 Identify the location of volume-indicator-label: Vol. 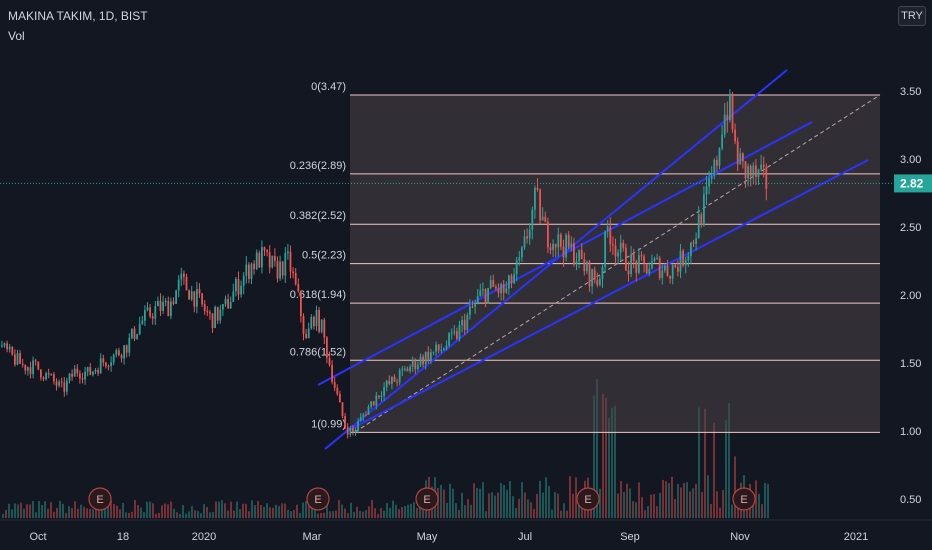
(16, 36).